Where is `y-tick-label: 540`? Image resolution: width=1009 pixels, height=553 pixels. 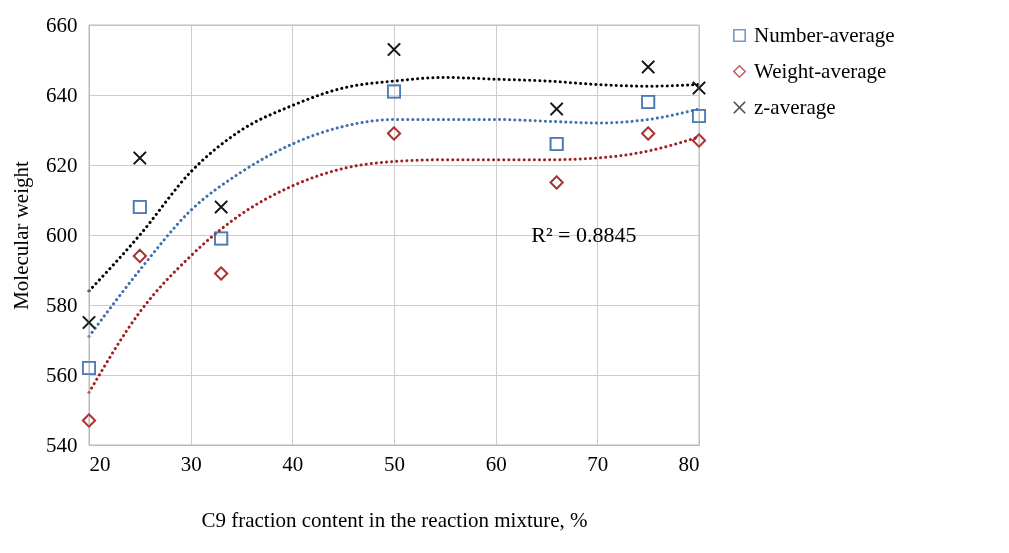 y-tick-label: 540 is located at coordinates (62, 444).